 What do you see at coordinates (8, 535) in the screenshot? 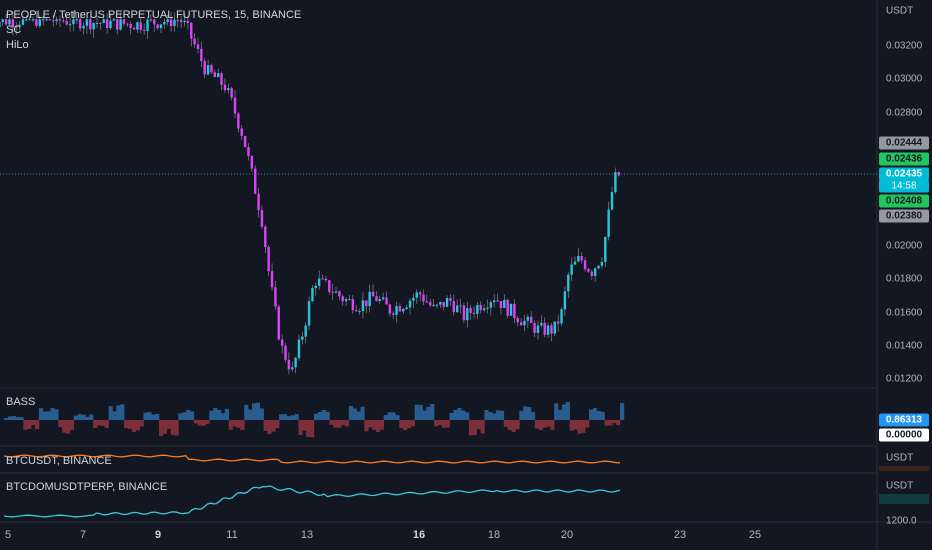
I see `x-tick: 5` at bounding box center [8, 535].